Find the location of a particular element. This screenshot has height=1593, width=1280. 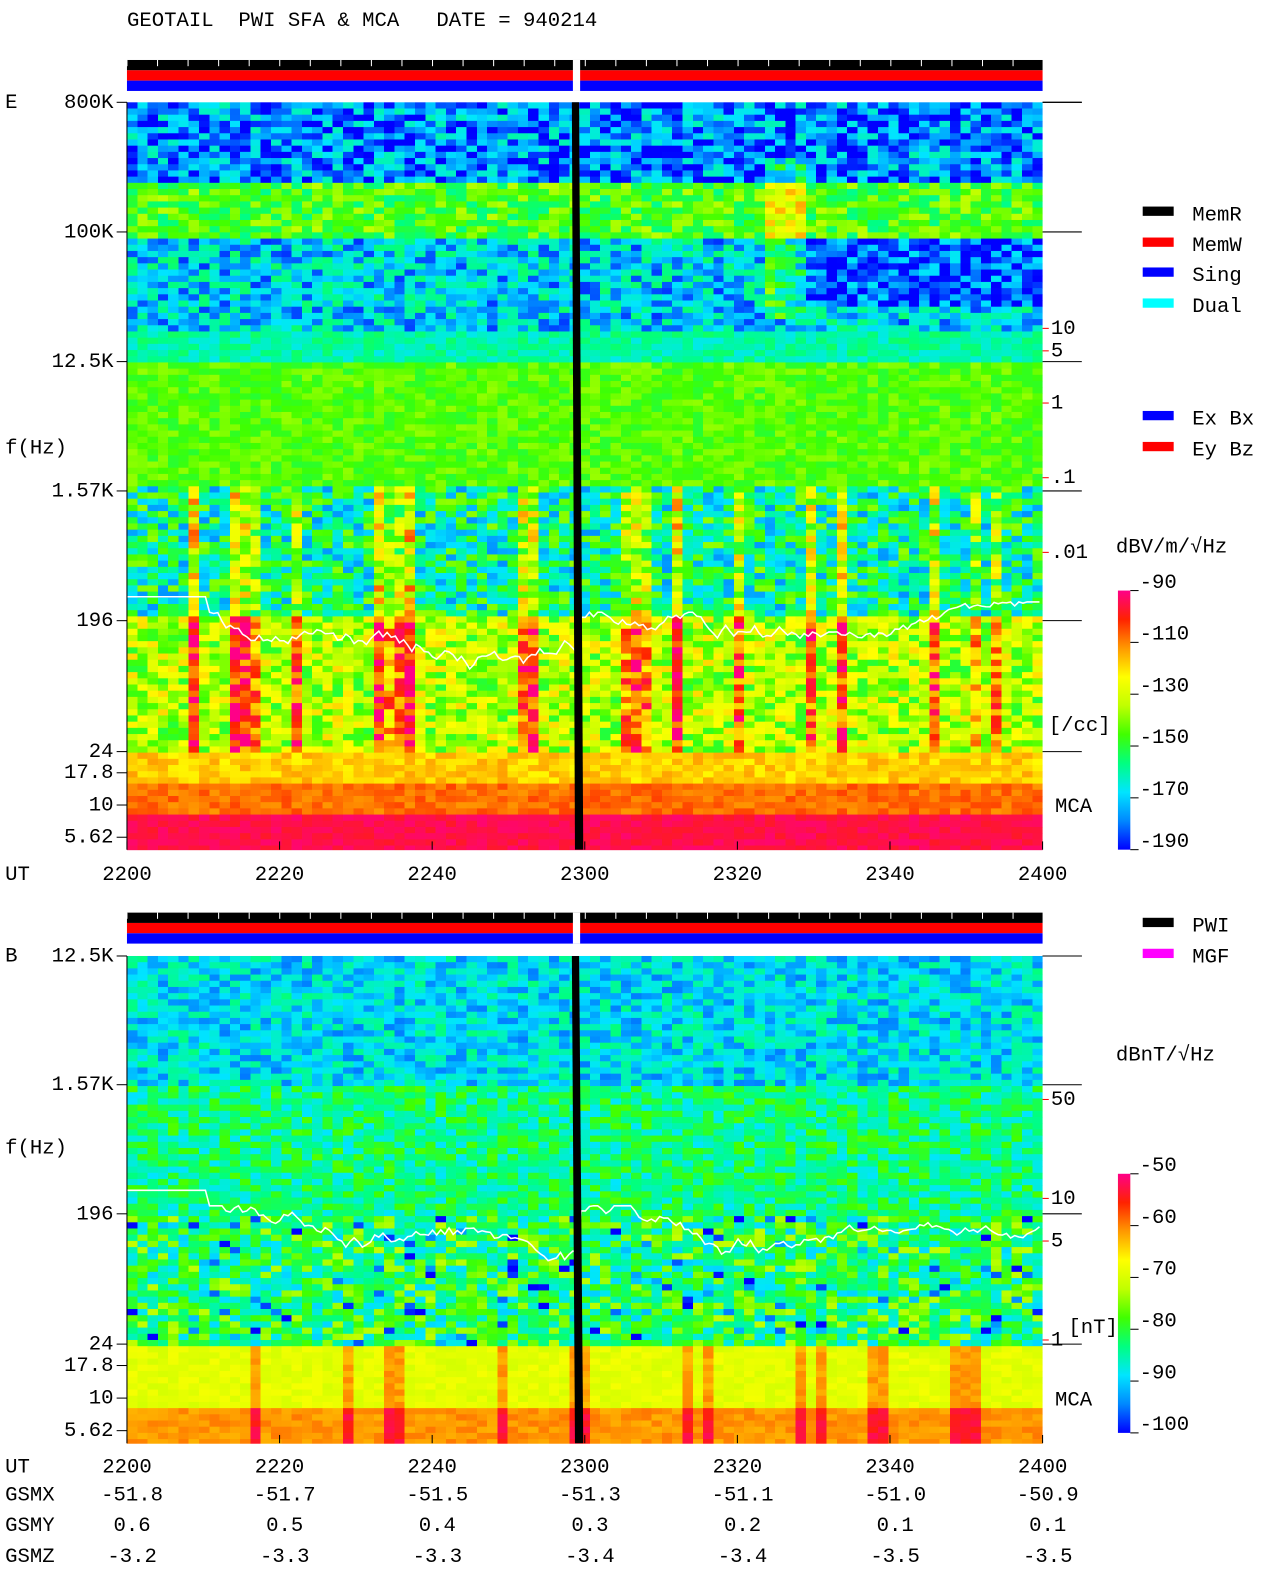

plasma-line-trace is located at coordinates (583, 633).